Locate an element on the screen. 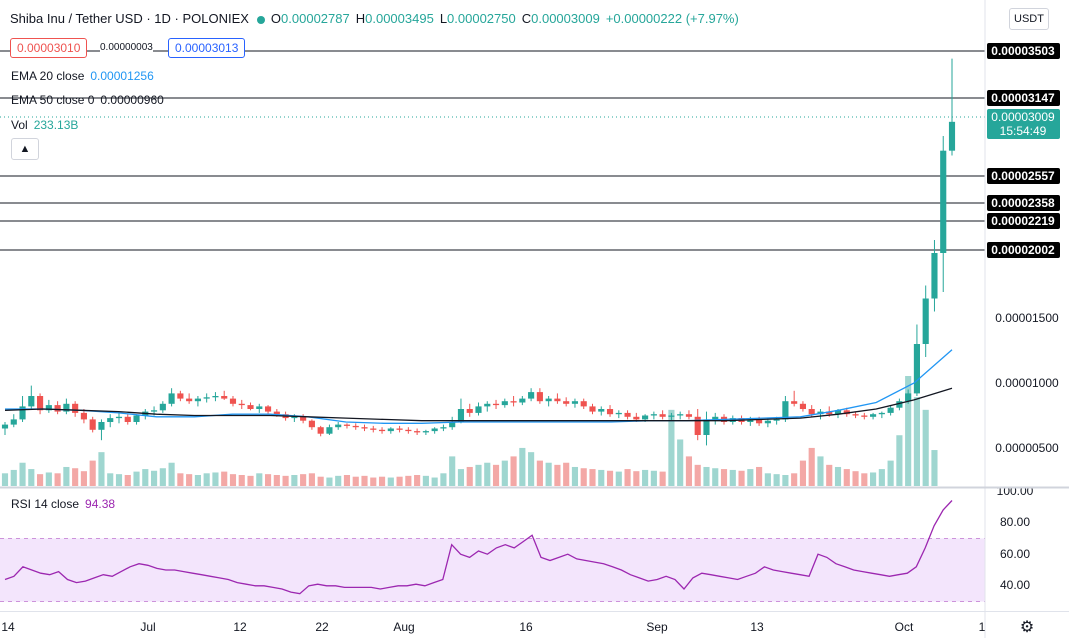  ema50-line is located at coordinates (478, 404).